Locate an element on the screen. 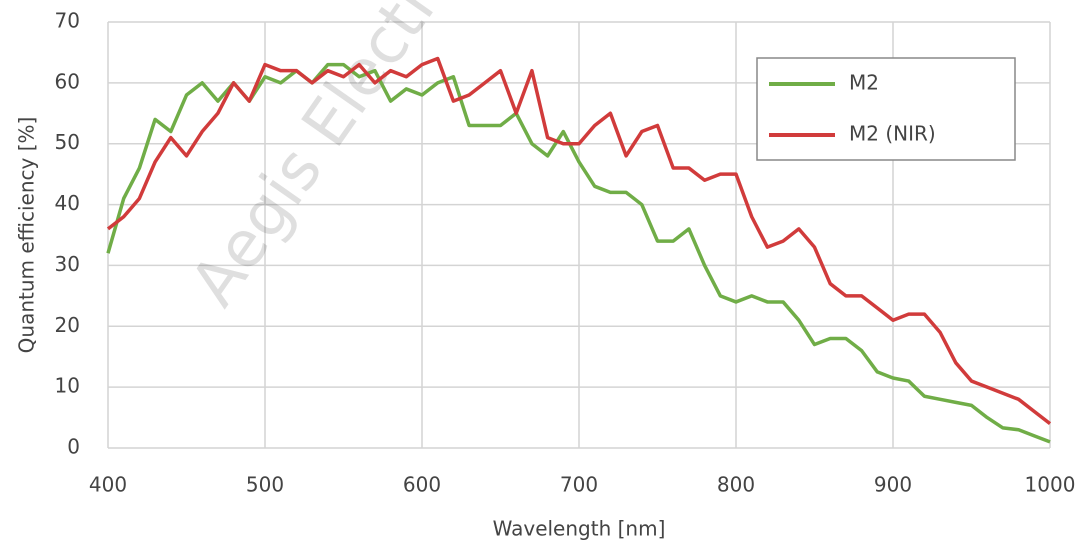 This screenshot has height=552, width=1086. y-tick-label: 50 is located at coordinates (67, 142).